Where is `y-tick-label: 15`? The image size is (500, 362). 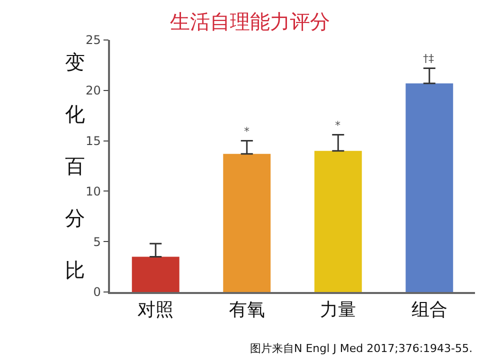 y-tick-label: 15 is located at coordinates (93, 141).